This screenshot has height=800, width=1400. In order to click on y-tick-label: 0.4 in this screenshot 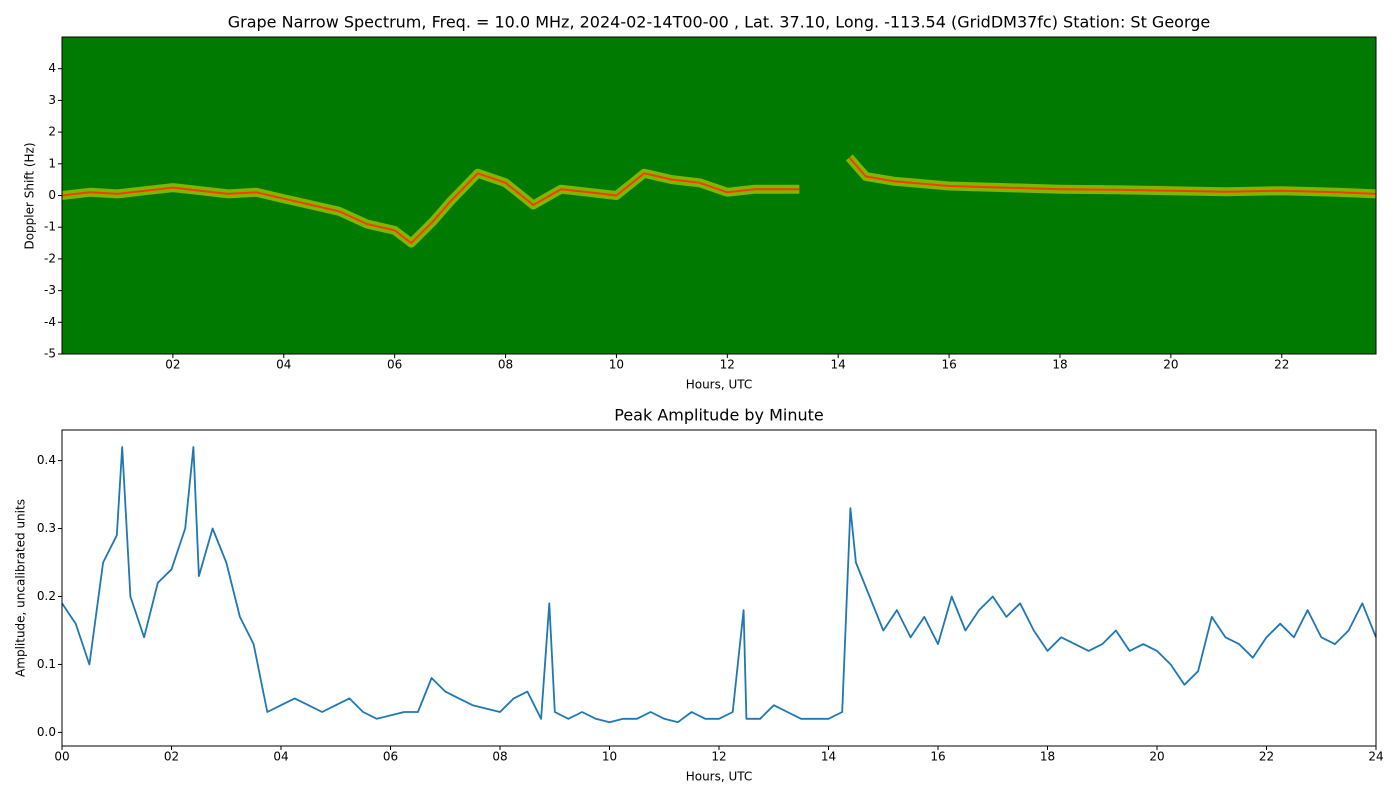, I will do `click(46, 460)`.